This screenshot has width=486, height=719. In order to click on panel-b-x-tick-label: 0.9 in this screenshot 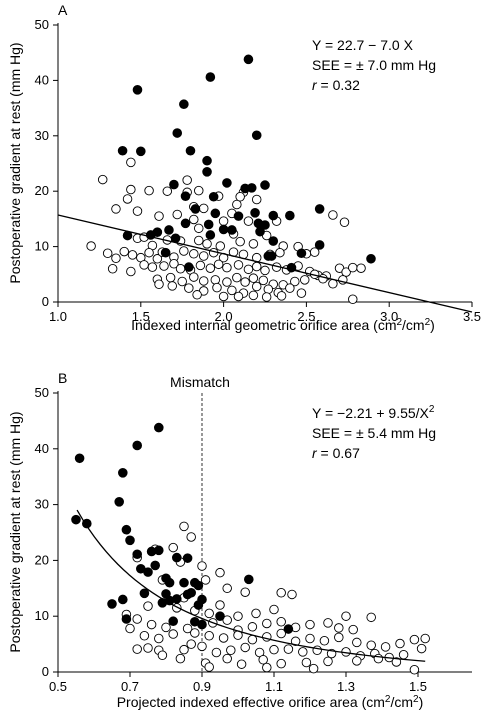, I will do `click(202, 686)`.